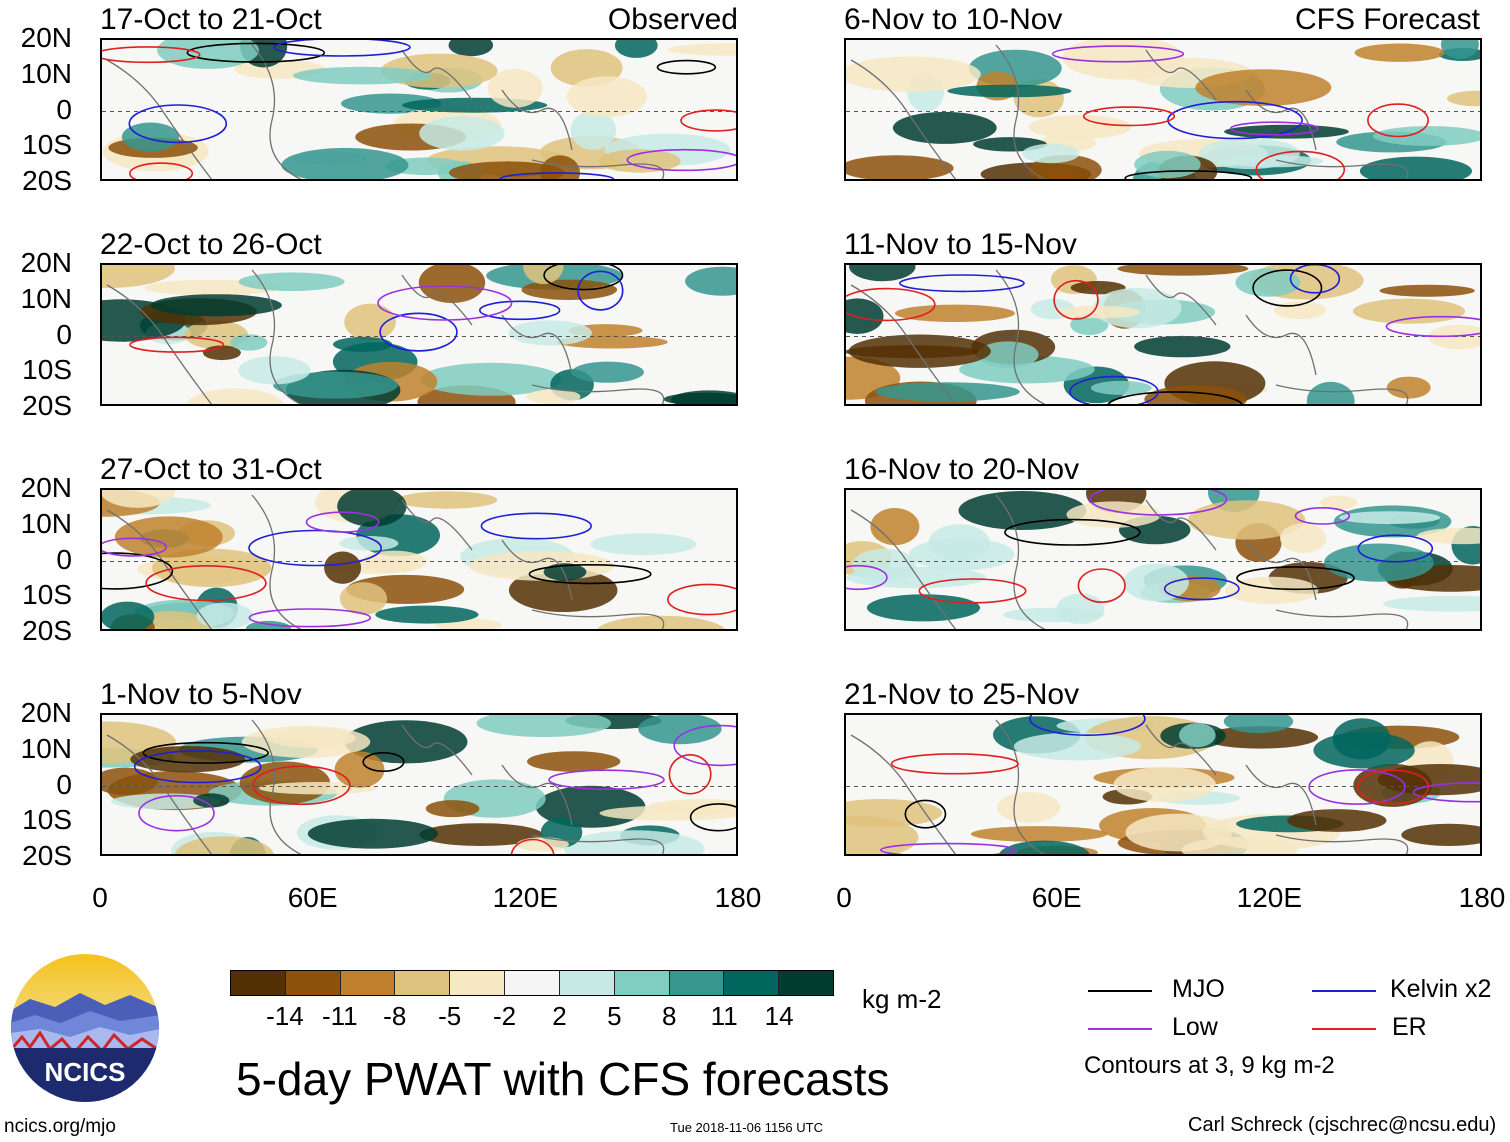 This screenshot has width=1510, height=1142. I want to click on colorbar-tick: -8, so click(395, 1016).